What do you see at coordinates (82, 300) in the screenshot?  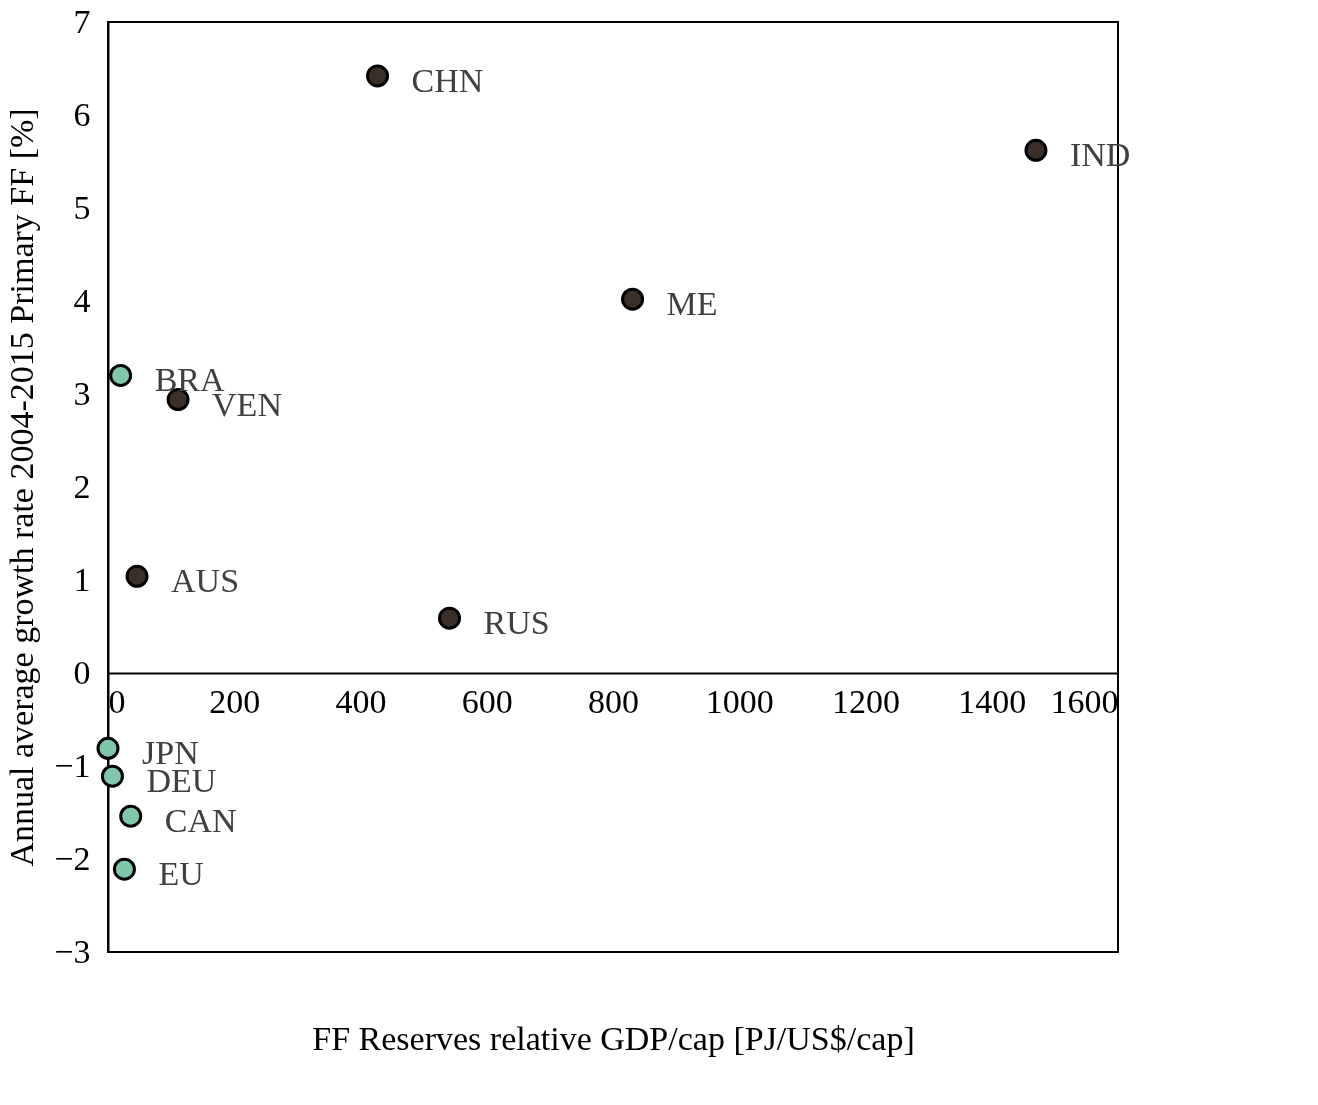 I see `y-tick-label: 4` at bounding box center [82, 300].